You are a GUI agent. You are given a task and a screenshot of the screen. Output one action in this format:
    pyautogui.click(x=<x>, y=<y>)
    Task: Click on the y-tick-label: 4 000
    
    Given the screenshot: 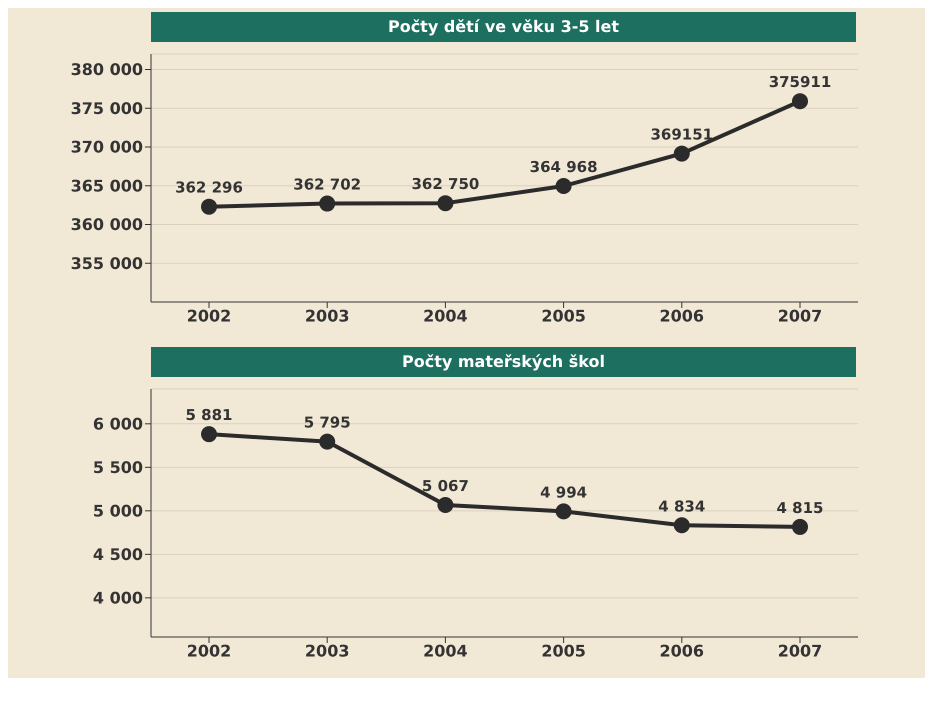 What is the action you would take?
    pyautogui.click(x=117, y=598)
    